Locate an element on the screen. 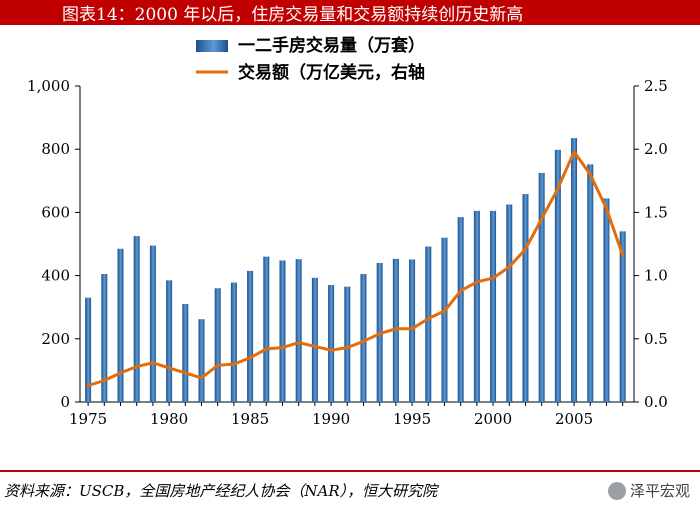  x-tick-label: 1975 is located at coordinates (88, 419).